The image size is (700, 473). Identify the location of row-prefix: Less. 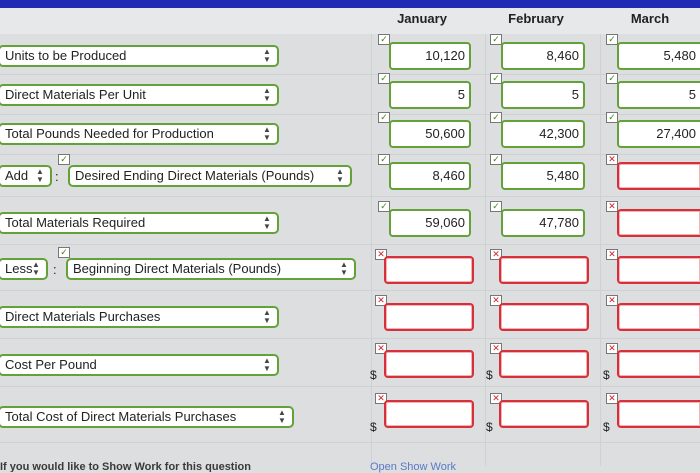
(19, 268).